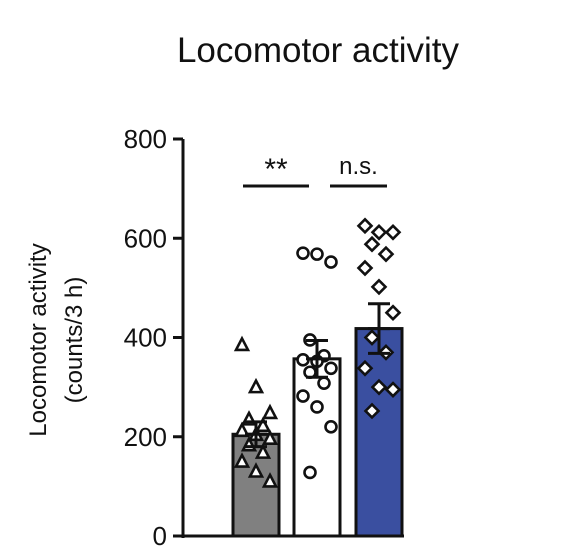 The width and height of the screenshot is (579, 552). I want to click on y-tick-label: 400, so click(145, 338).